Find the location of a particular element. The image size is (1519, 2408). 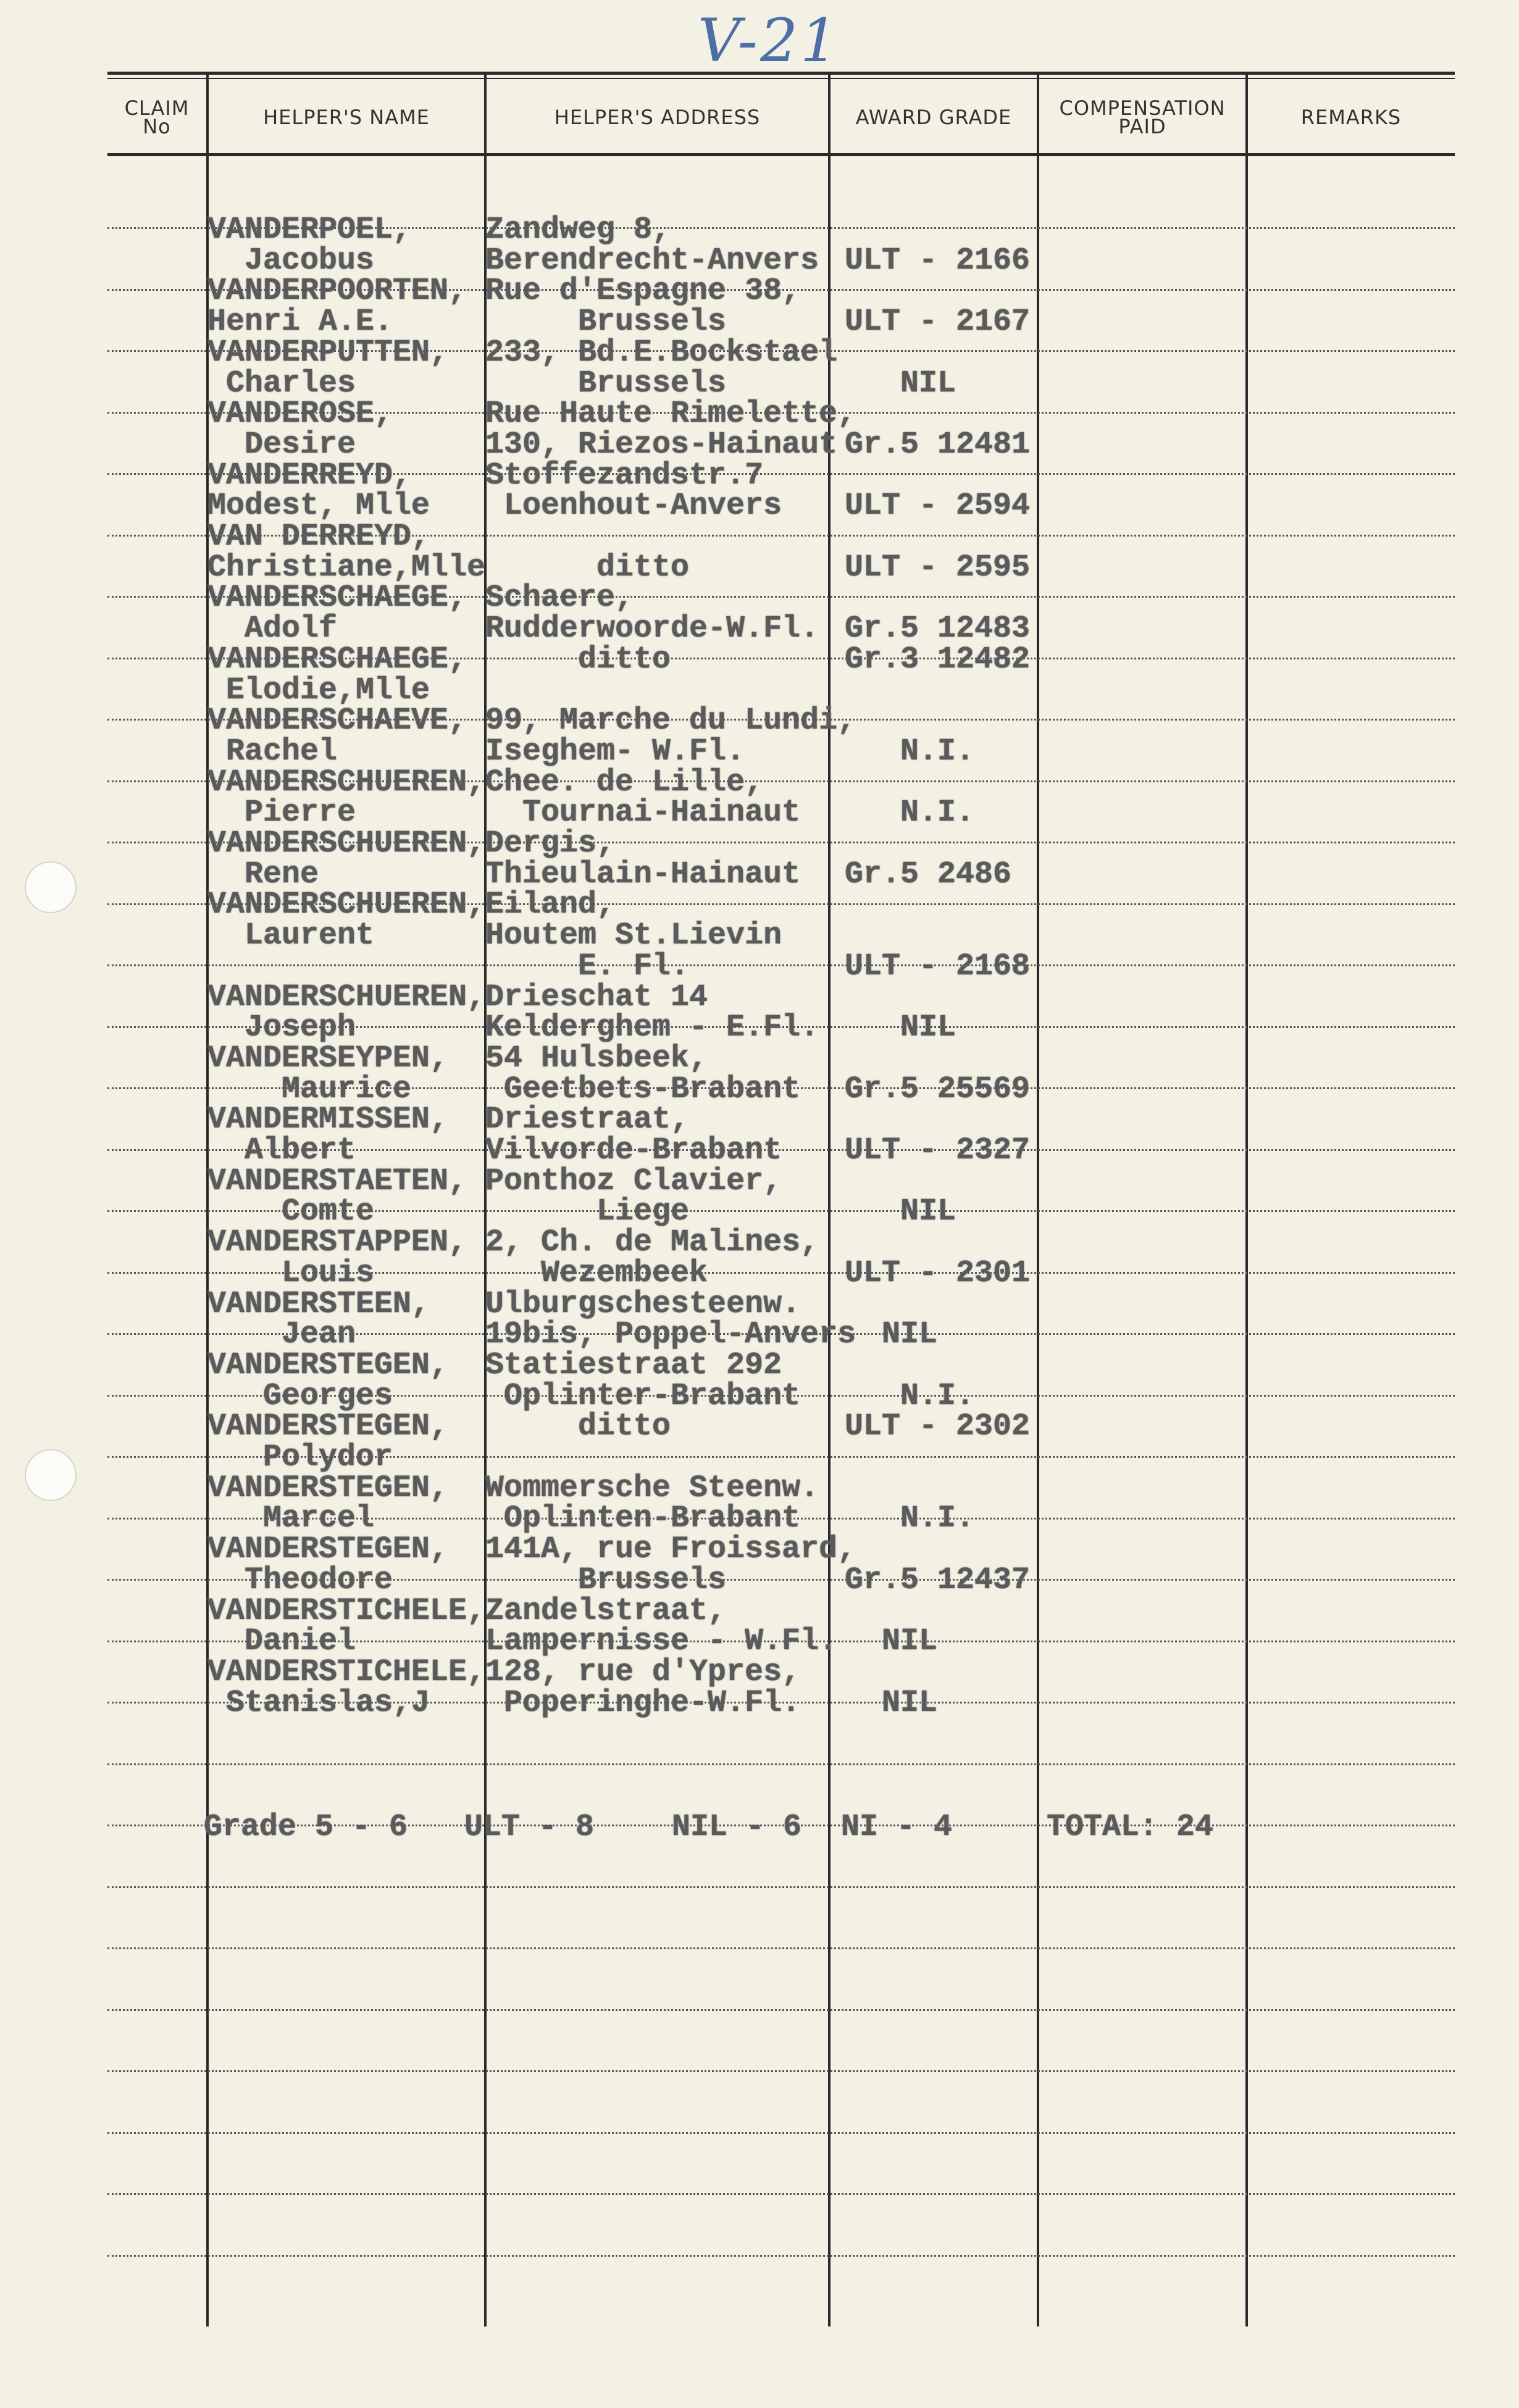

helper-address-text: Berendrecht-Anvers is located at coordinates (652, 260).